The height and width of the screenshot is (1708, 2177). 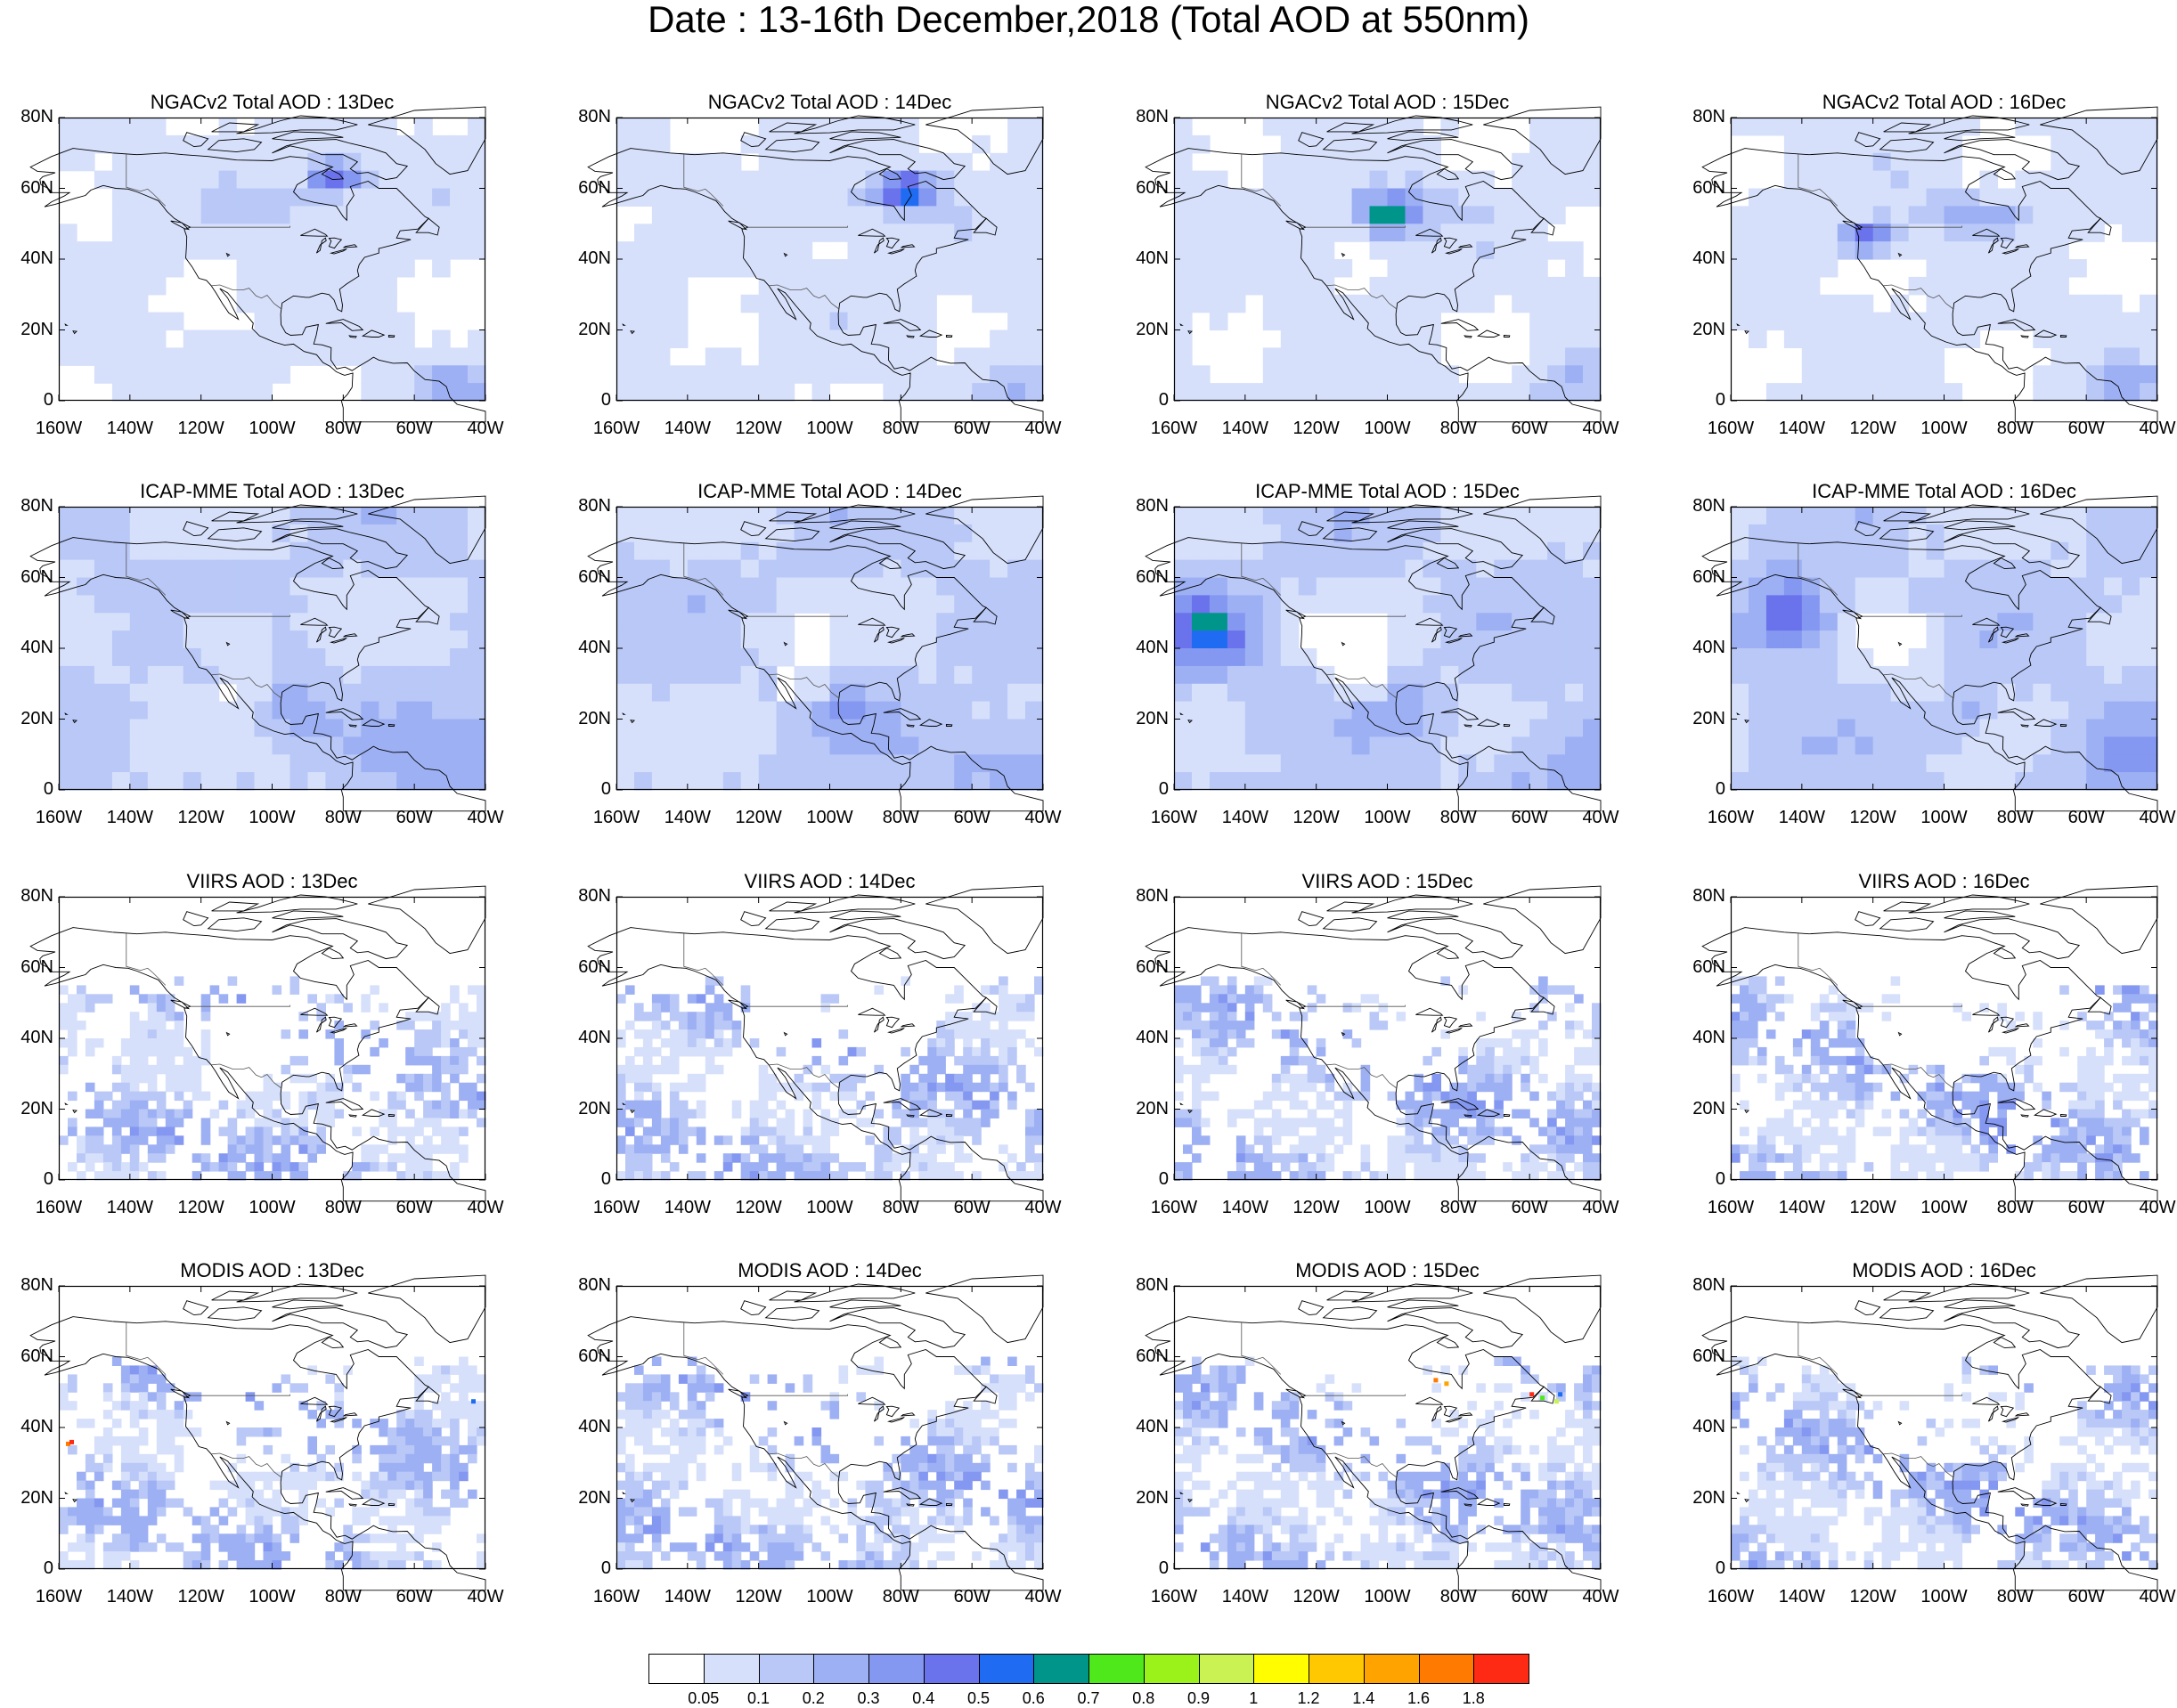 What do you see at coordinates (1088, 1698) in the screenshot?
I see `colorbar-label: 0.7` at bounding box center [1088, 1698].